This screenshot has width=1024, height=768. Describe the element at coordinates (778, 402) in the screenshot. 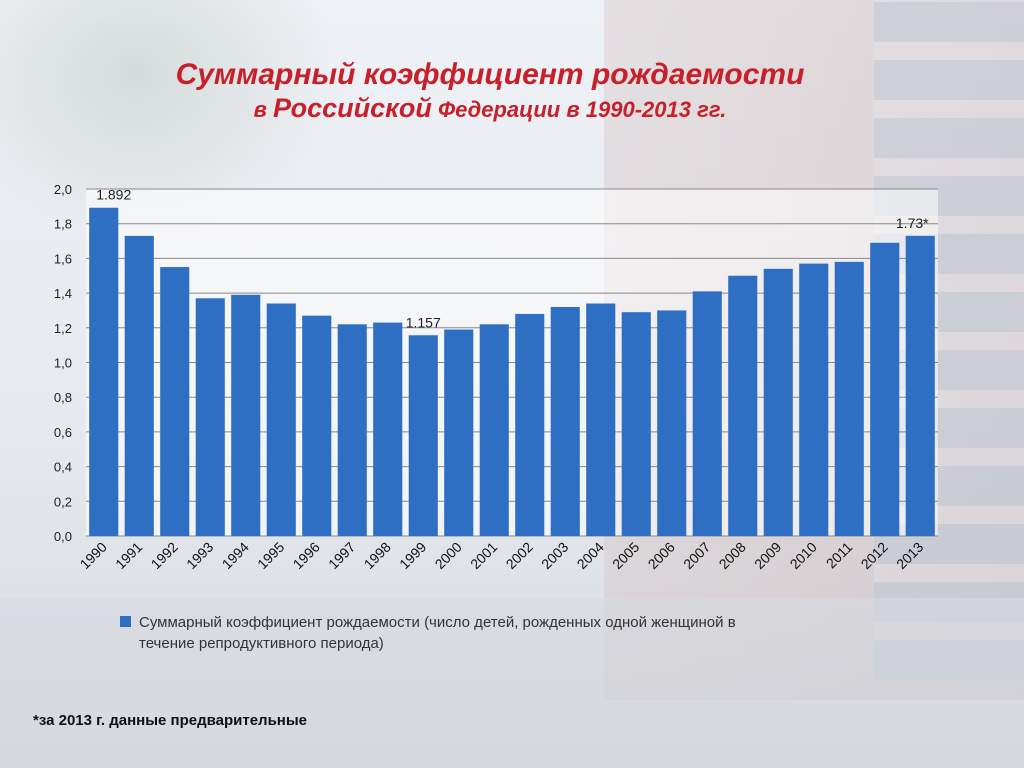

I see `bar-2009` at that location.